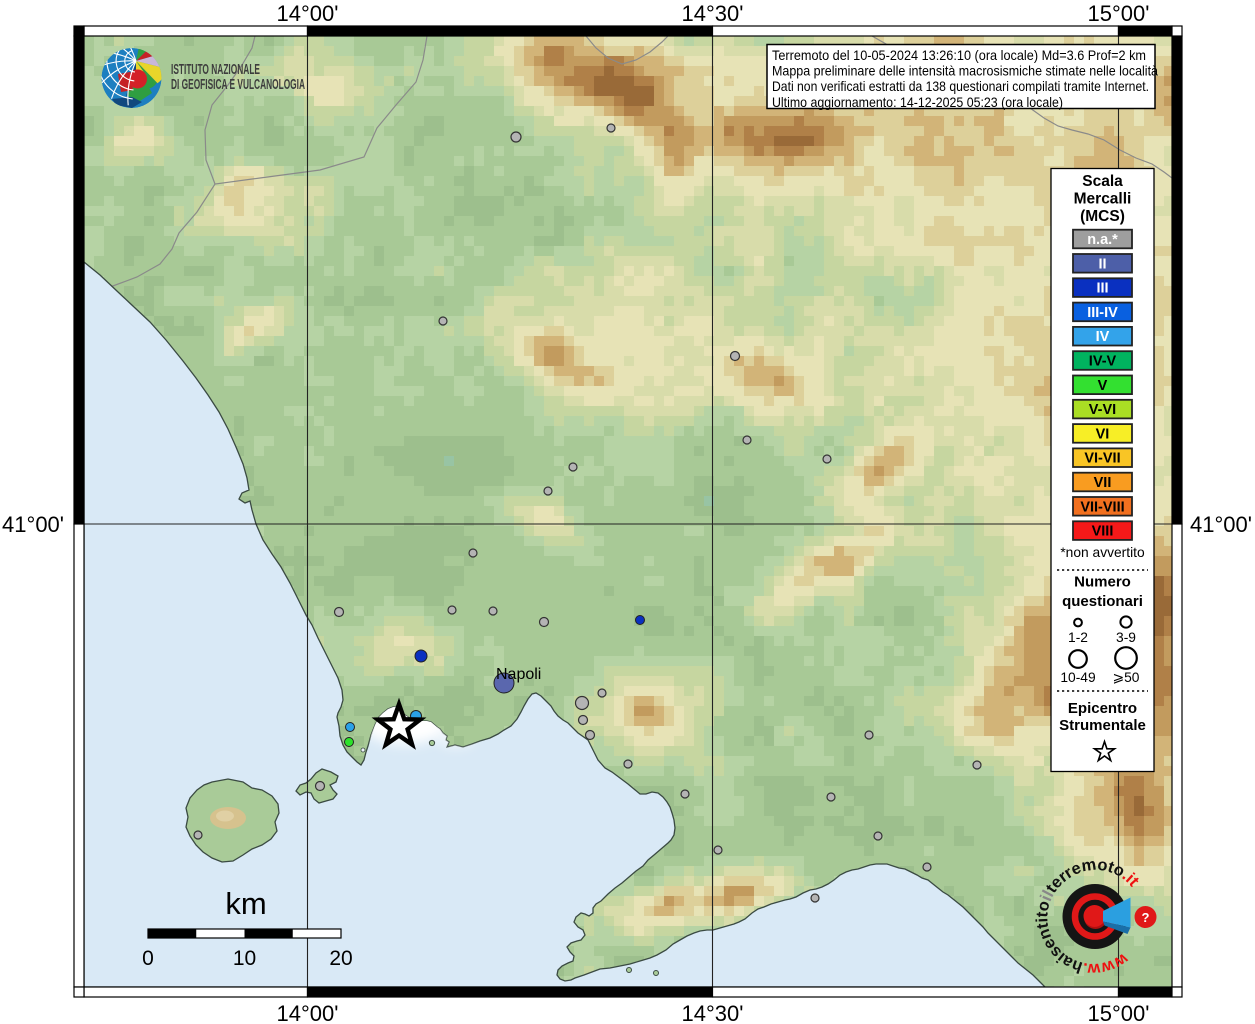 Image resolution: width=1255 pixels, height=1024 pixels. What do you see at coordinates (1103, 532) in the screenshot?
I see `svg-text: VIII` at bounding box center [1103, 532].